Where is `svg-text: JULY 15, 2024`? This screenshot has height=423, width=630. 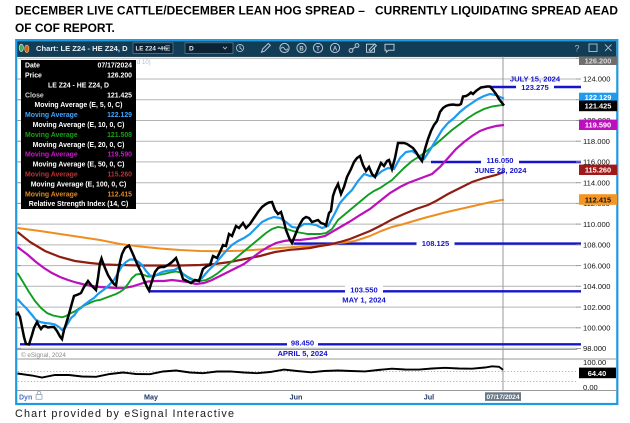 svg-text: JULY 15, 2024 is located at coordinates (535, 79).